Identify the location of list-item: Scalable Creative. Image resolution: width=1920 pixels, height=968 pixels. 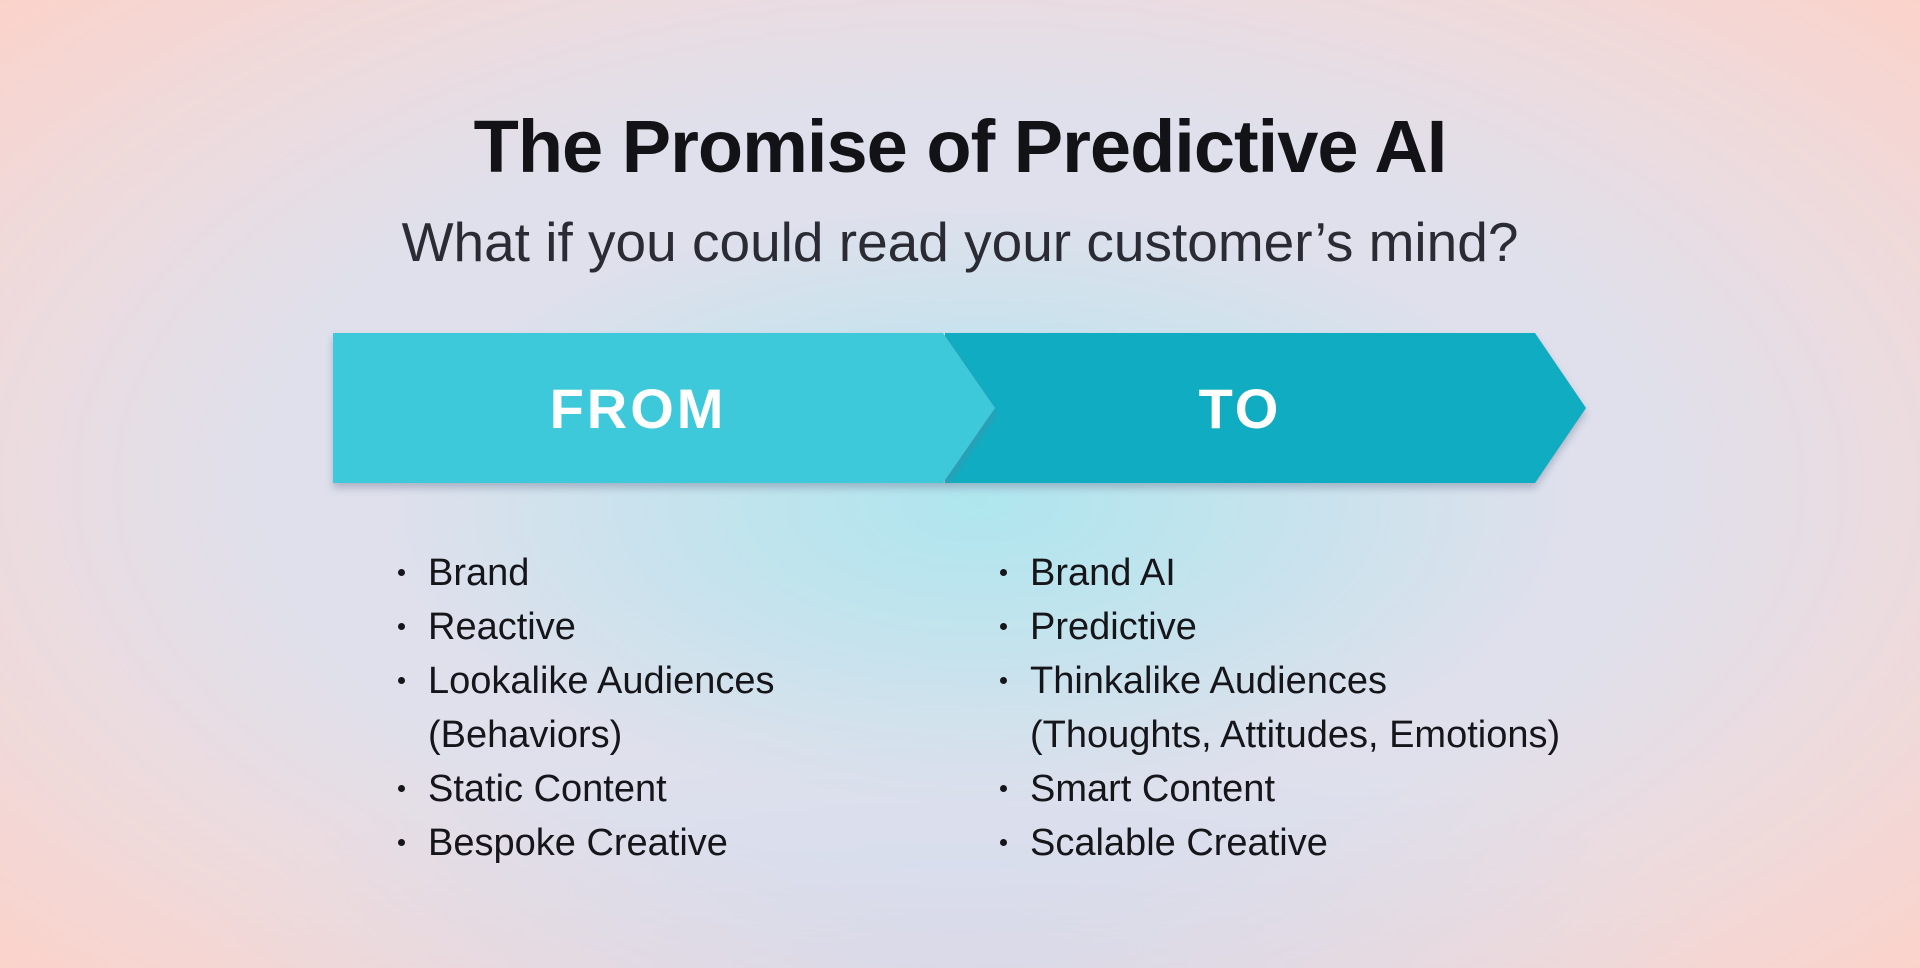
(1277, 843).